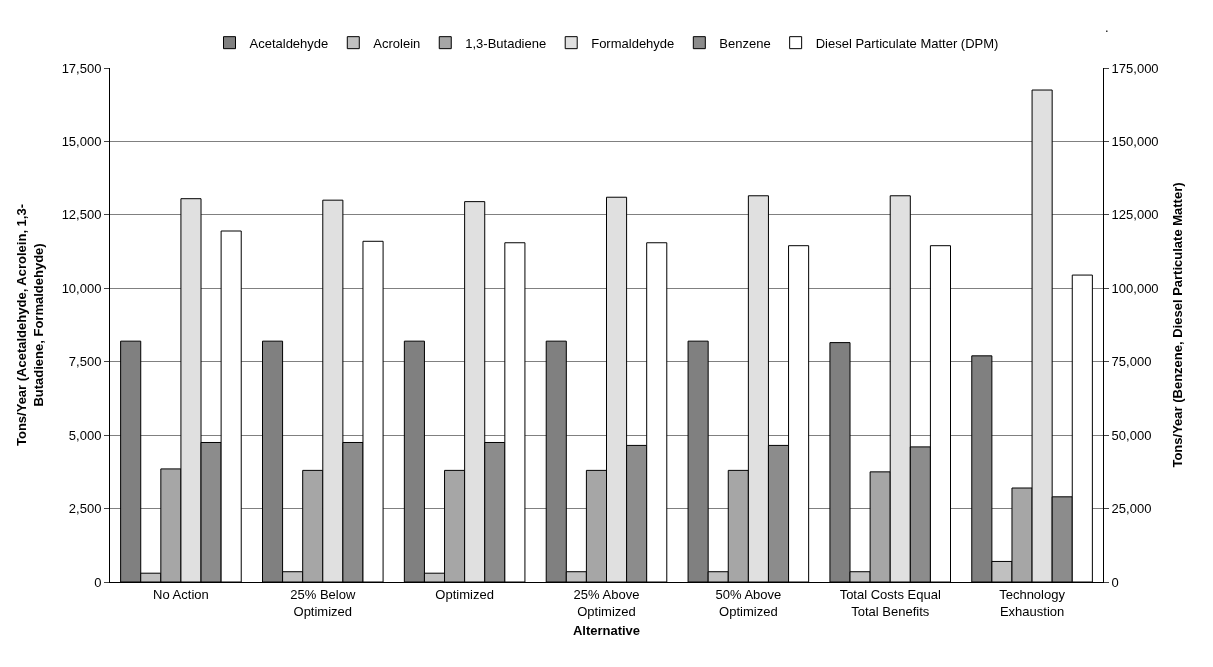  Describe the element at coordinates (748, 602) in the screenshot. I see `x-tick-label: 50% Above Optimized` at that location.